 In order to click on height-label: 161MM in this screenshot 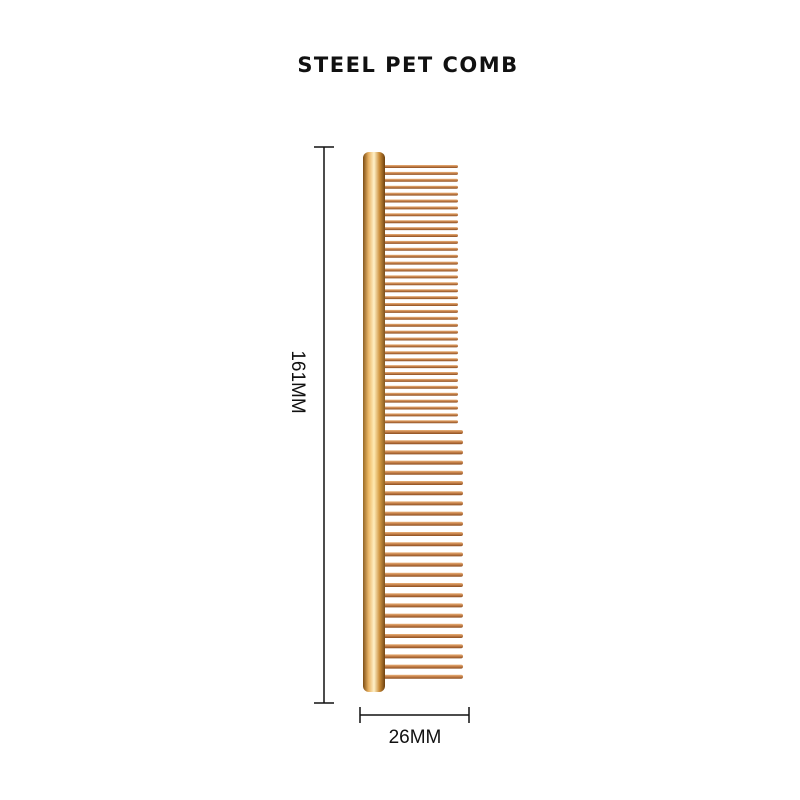, I will do `click(297, 381)`.